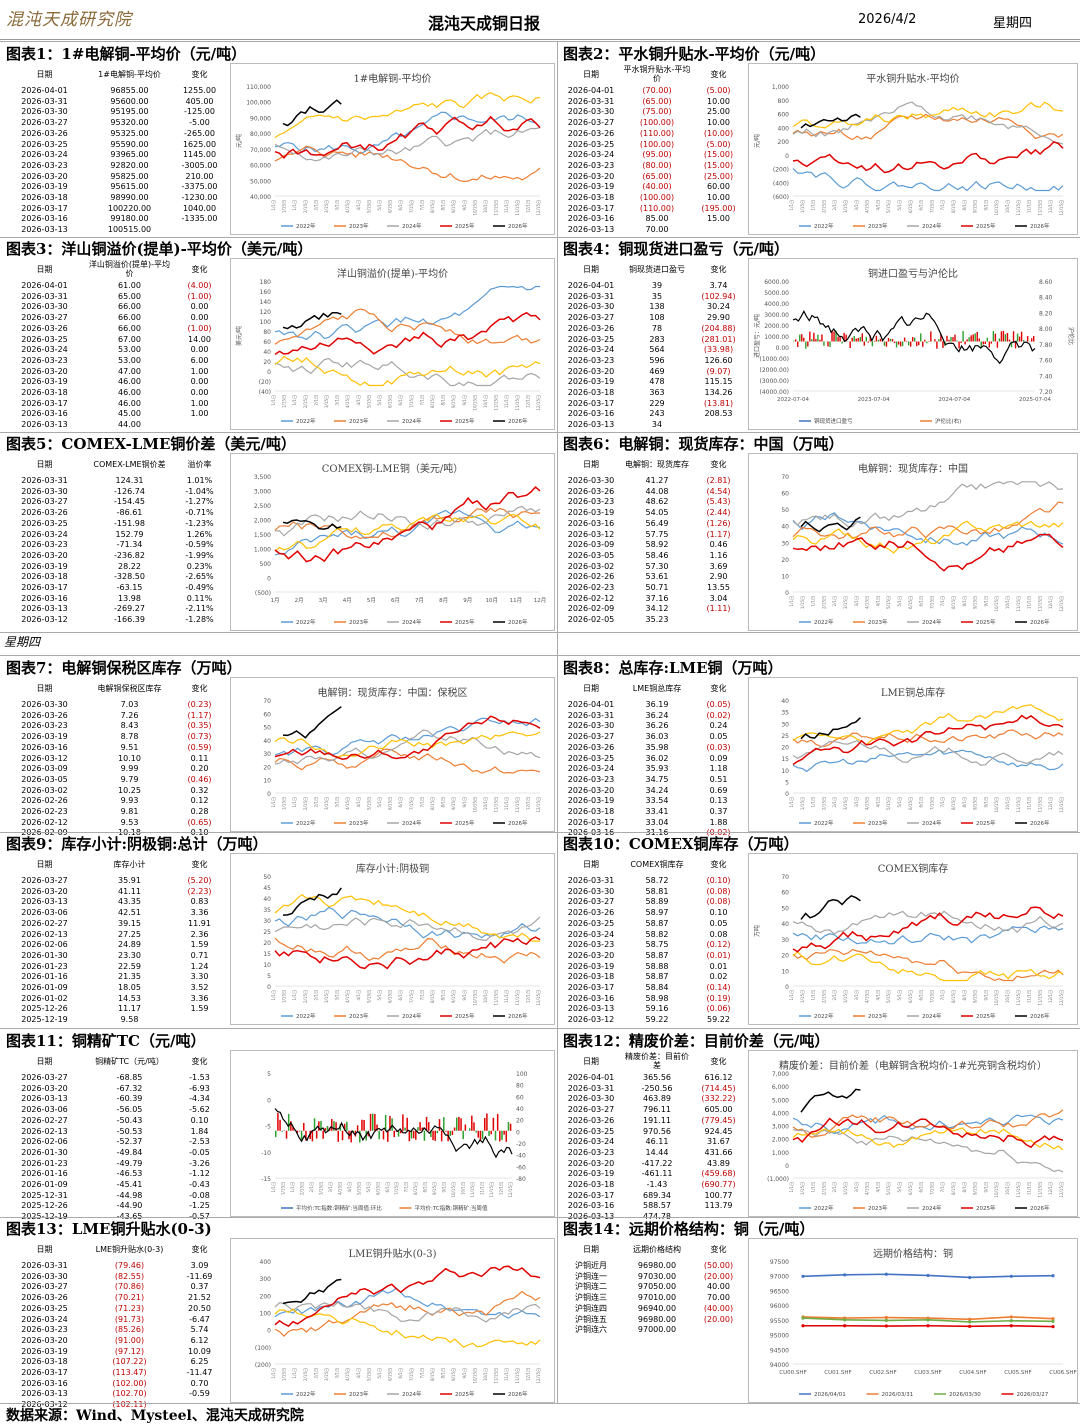 The width and height of the screenshot is (1080, 1425). What do you see at coordinates (129, 101) in the screenshot?
I see `table-cell: 95600.00` at bounding box center [129, 101].